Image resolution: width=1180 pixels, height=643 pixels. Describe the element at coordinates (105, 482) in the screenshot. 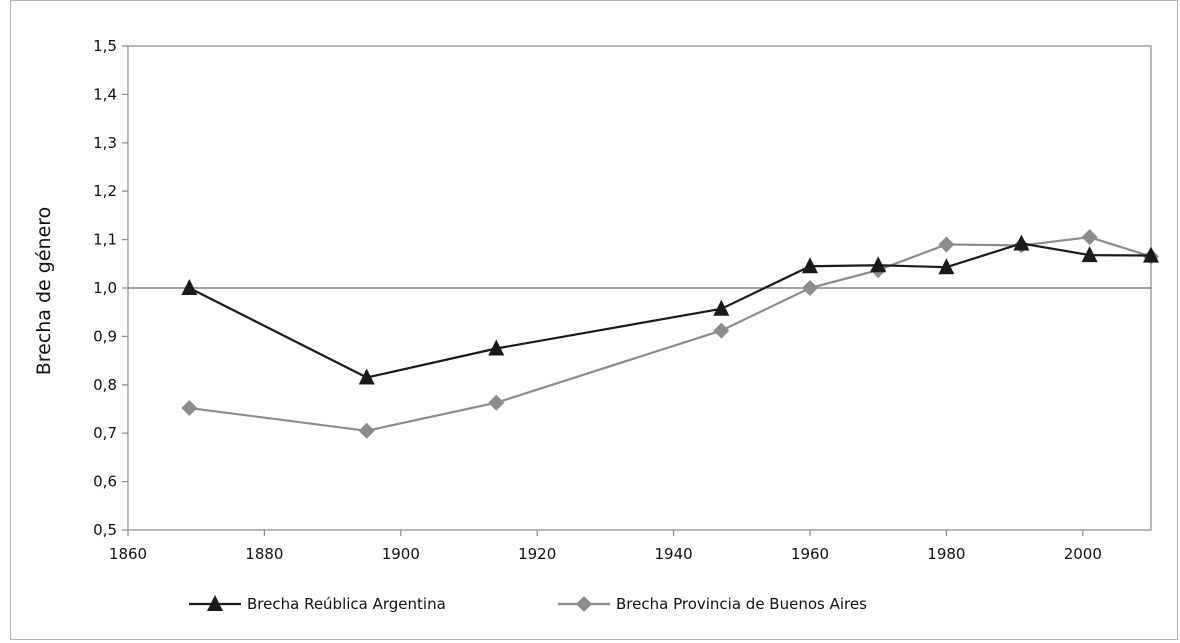

I see `y-tick-label: 0,6` at that location.